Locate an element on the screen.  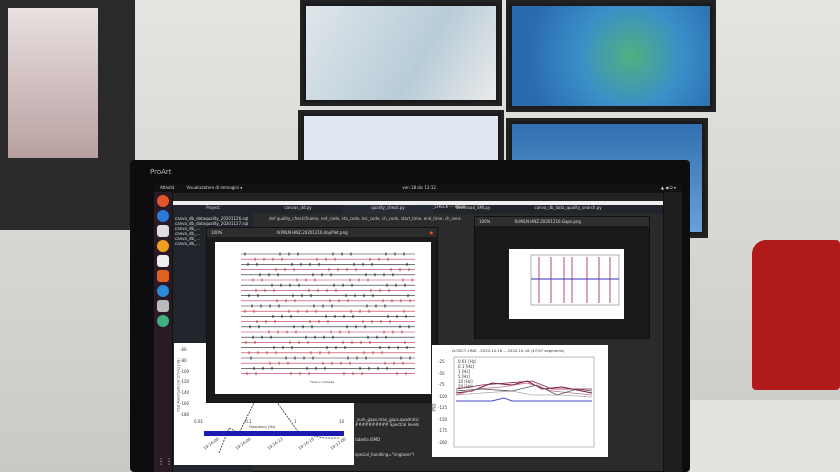
y-tick: -200 is located at coordinates (443, 442).